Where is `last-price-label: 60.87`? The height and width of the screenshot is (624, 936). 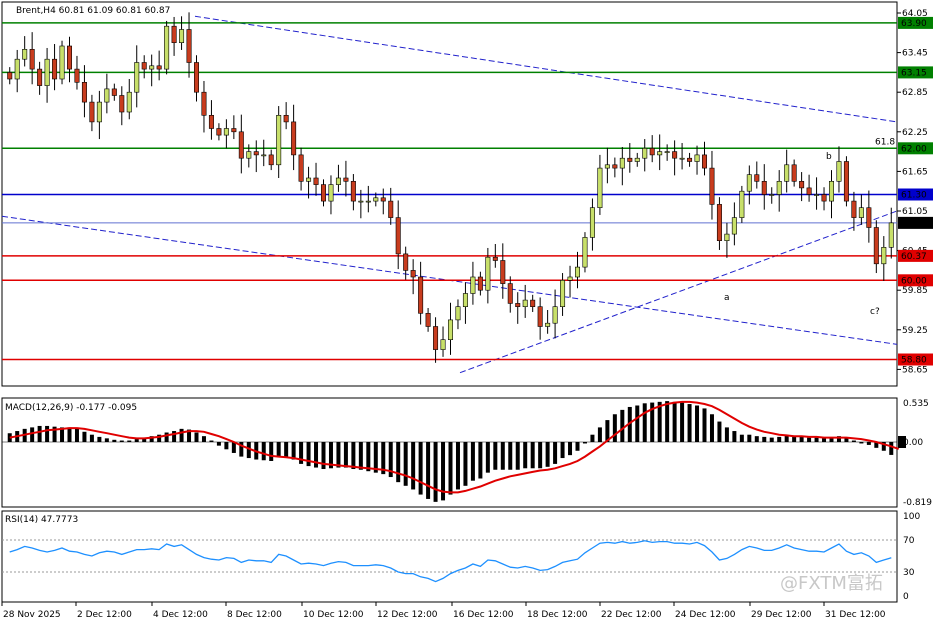 last-price-label: 60.87 is located at coordinates (914, 224).